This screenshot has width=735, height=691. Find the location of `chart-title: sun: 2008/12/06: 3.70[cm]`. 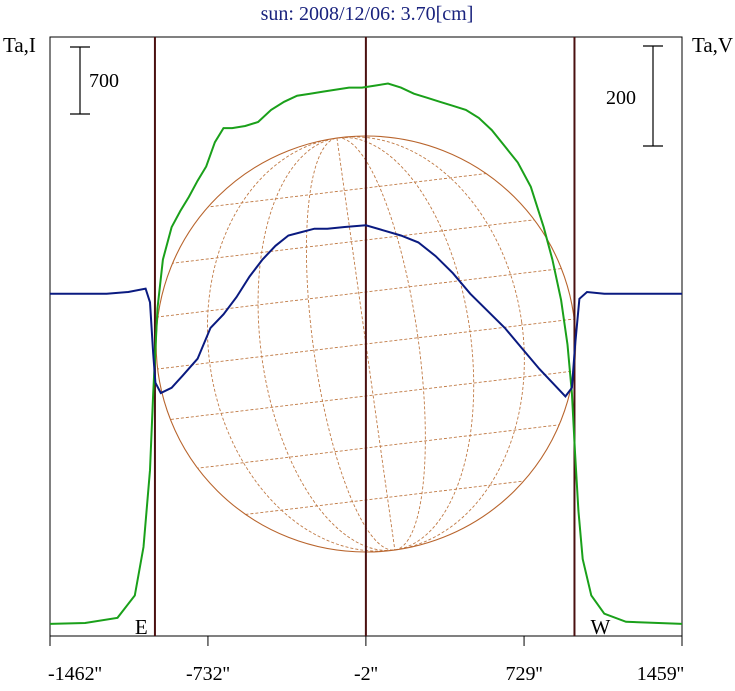

chart-title: sun: 2008/12/06: 3.70[cm] is located at coordinates (367, 14).